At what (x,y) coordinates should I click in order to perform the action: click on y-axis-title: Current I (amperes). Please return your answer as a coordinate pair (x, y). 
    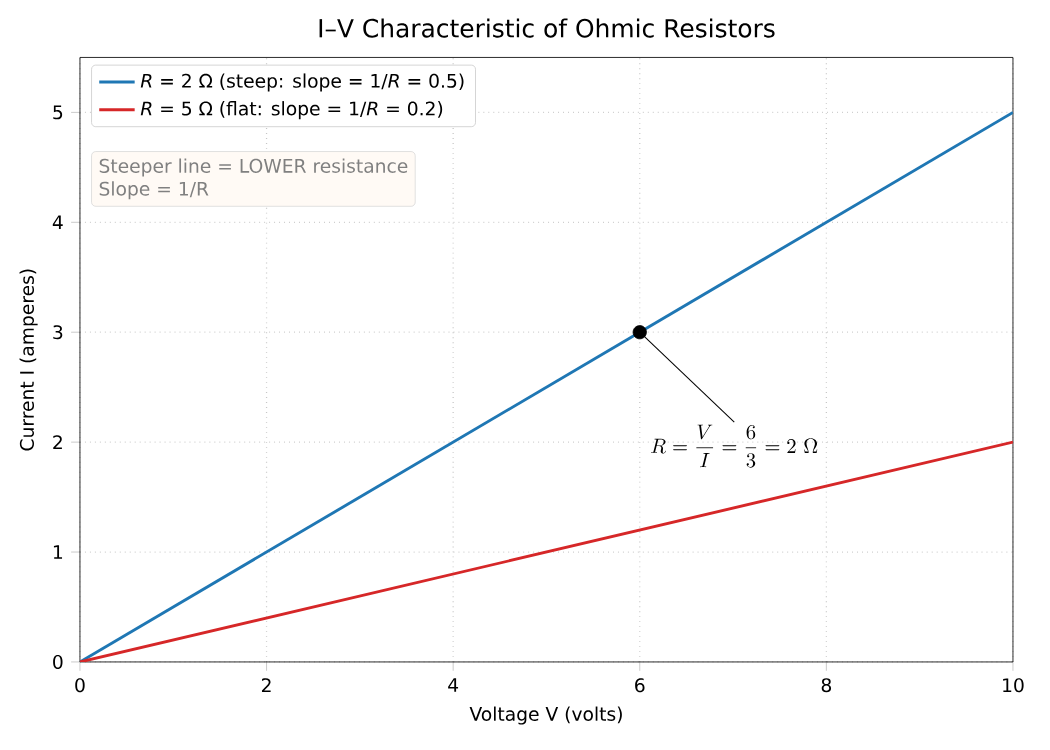
    Looking at the image, I should click on (28, 360).